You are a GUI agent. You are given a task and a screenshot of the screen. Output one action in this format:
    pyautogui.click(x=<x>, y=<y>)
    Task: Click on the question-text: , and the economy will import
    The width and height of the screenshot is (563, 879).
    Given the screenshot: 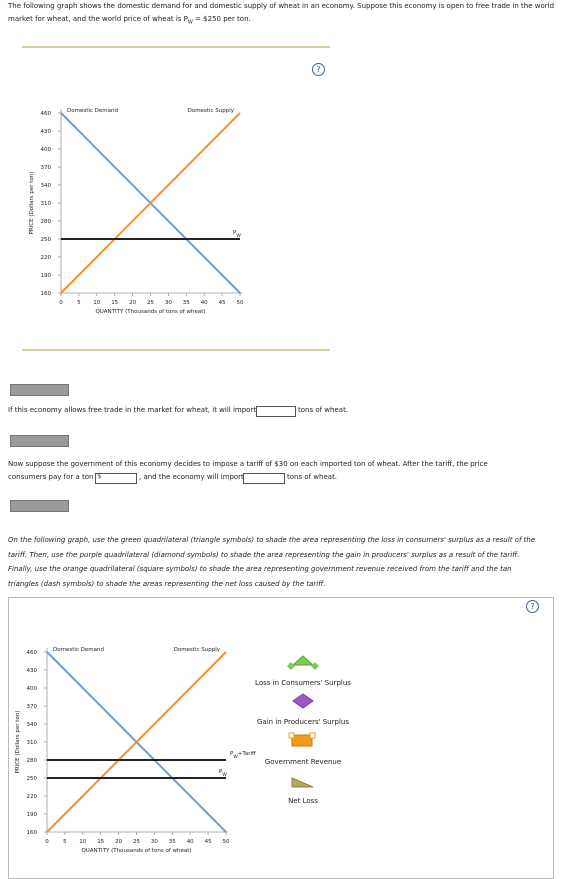 What is the action you would take?
    pyautogui.click(x=191, y=477)
    